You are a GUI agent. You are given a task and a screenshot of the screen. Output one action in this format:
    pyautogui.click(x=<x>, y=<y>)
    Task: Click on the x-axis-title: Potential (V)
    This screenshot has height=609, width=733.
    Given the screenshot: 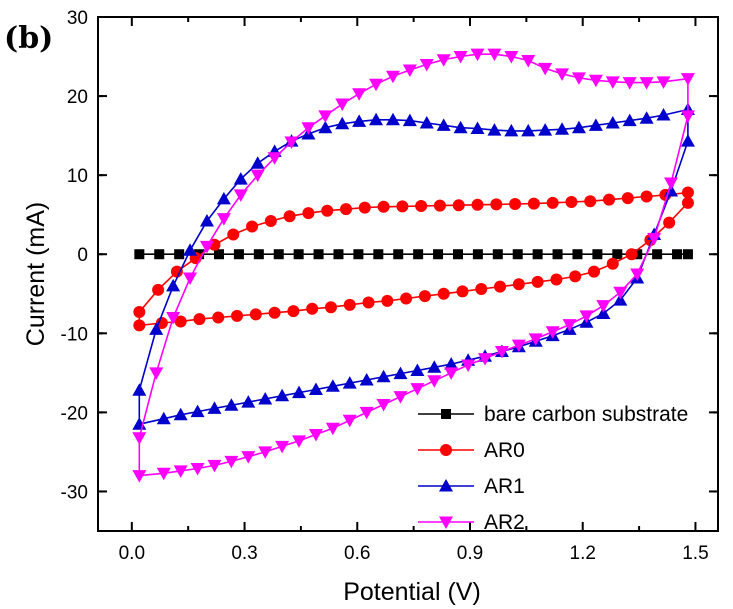 What is the action you would take?
    pyautogui.click(x=412, y=592)
    